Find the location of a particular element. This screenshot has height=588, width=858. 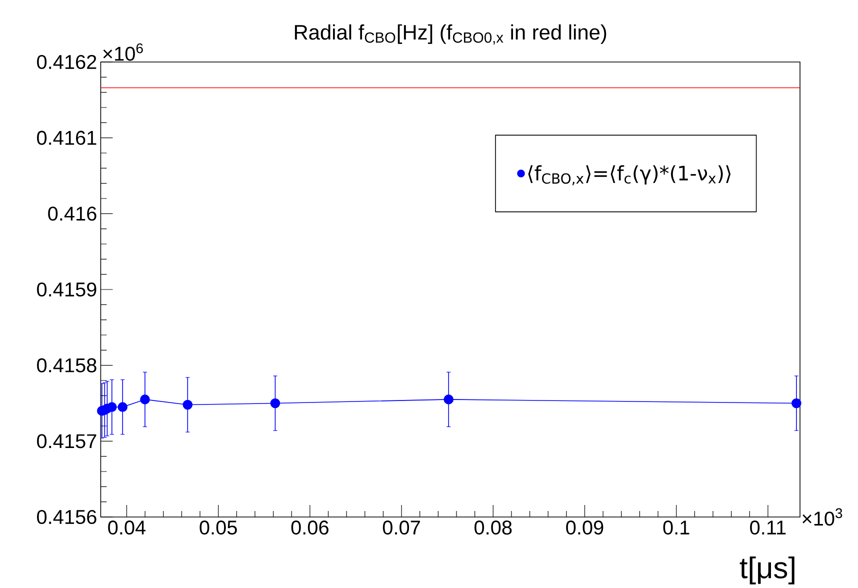

y-tick-label: 0.4161 is located at coordinates (66, 138).